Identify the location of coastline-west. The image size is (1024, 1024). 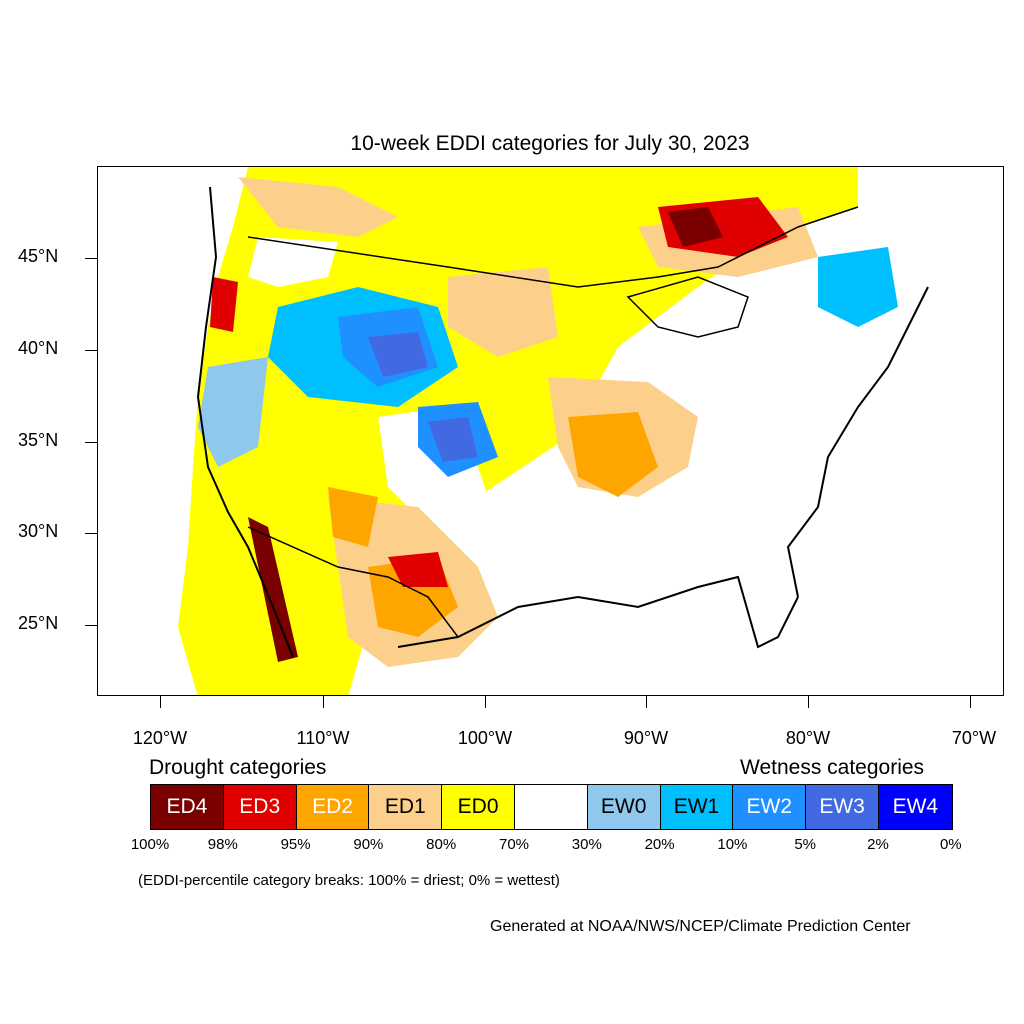
(245, 422).